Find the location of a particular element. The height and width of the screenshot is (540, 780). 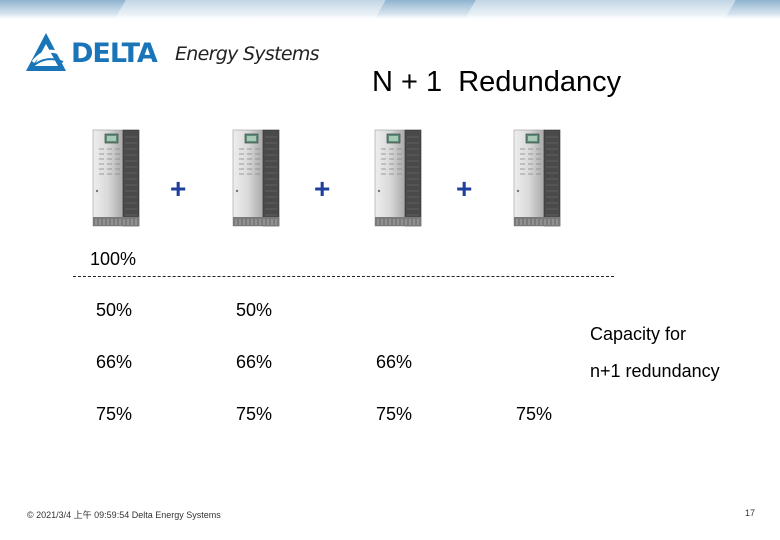

capacity-75-unit2: 75% is located at coordinates (254, 414).